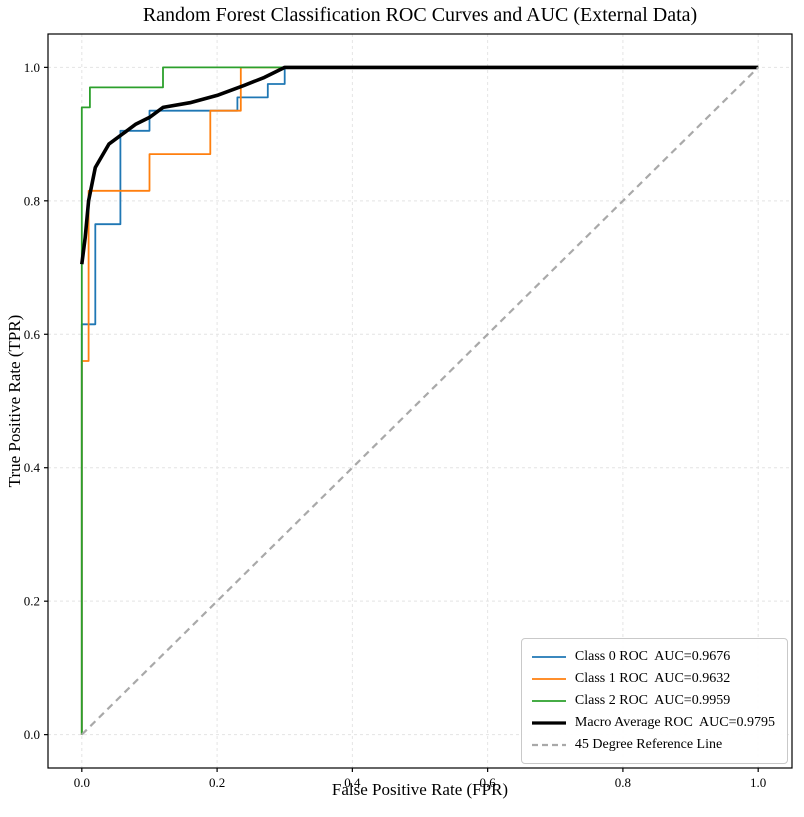 The image size is (804, 817). I want to click on legend-label: Class 2 ROC AUC=0.9959, so click(652, 700).